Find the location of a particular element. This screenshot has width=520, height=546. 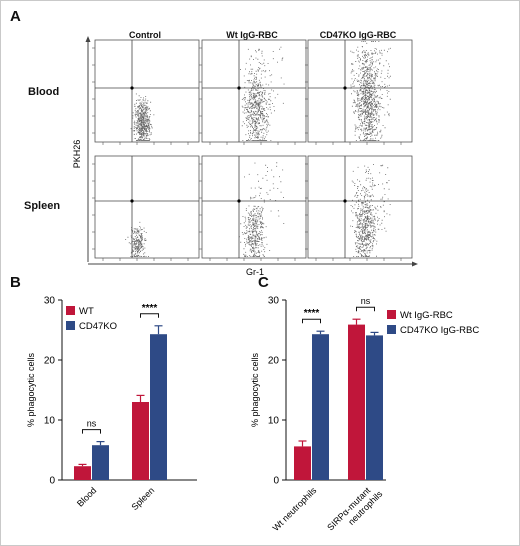

category-label-1: Spleen is located at coordinates (142, 498).